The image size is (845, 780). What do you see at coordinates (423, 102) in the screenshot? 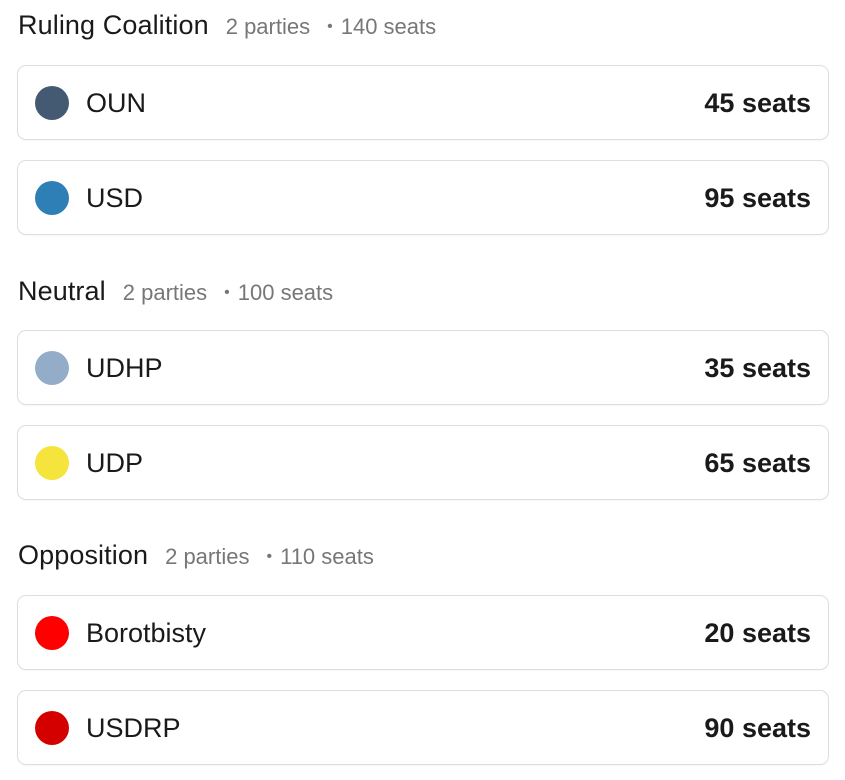
I see `party-card-oun: OUN 45 seats` at bounding box center [423, 102].